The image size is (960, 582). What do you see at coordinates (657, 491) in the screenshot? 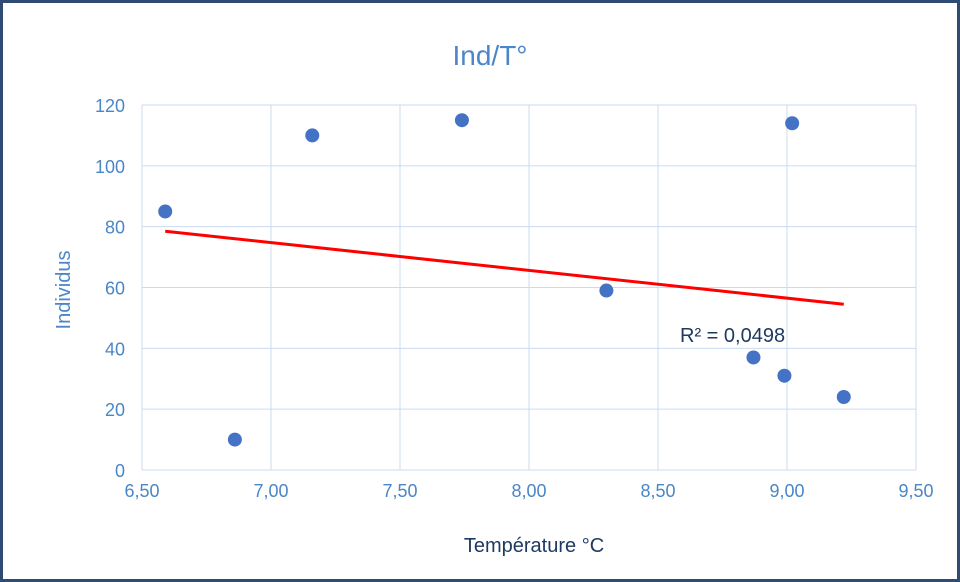
I see `x-tick-label: 8,50` at bounding box center [657, 491].